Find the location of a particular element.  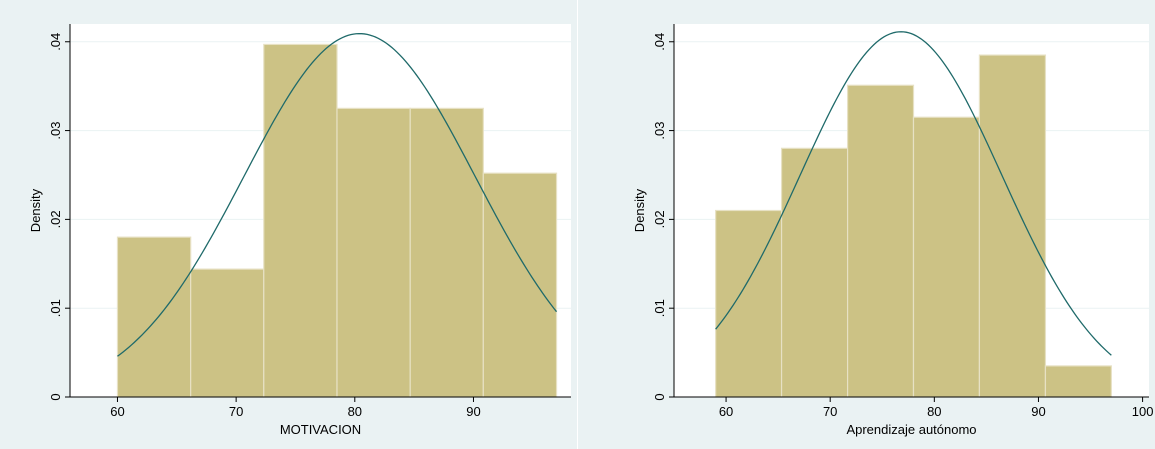

x-axis-title: Aprendizaje autónomo is located at coordinates (911, 429).